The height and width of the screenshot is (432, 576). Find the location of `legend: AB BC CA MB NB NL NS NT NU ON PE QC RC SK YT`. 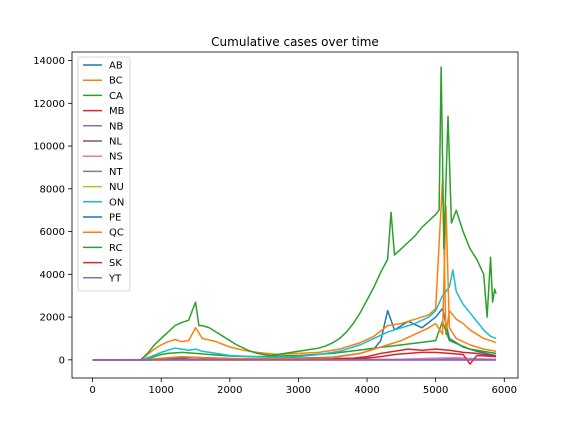

legend: AB BC CA MB NB NL NS NT NU ON PE QC RC SK YT is located at coordinates (104, 174).